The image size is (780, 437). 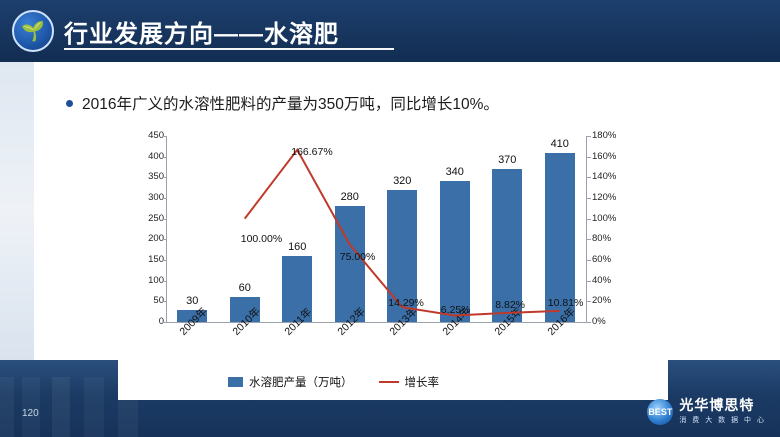 I want to click on bullet-dot-icon, so click(x=69, y=103).